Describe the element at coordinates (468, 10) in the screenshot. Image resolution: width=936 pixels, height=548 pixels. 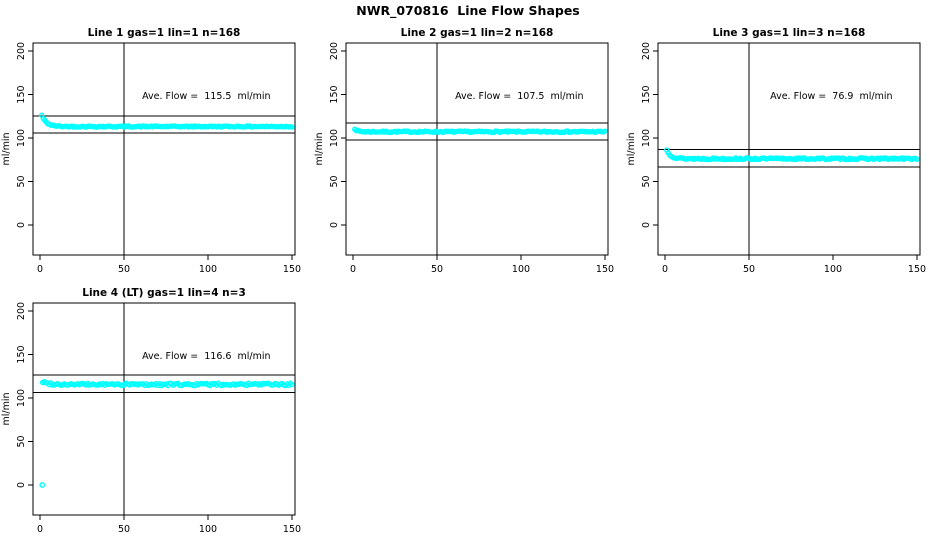
I see `figure-title: NWR_070816 Line Flow Shapes` at that location.